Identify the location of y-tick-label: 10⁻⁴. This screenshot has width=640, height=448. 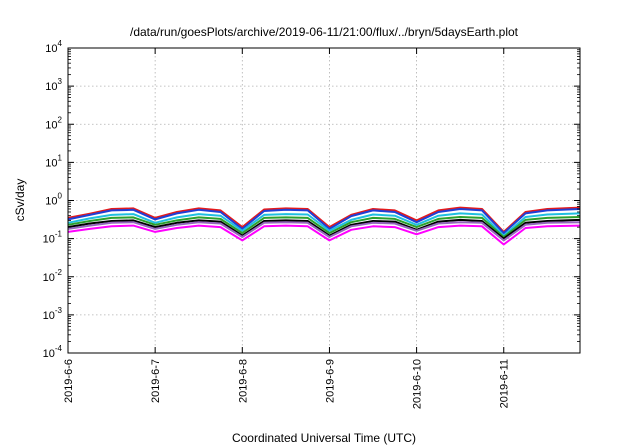
(53, 352).